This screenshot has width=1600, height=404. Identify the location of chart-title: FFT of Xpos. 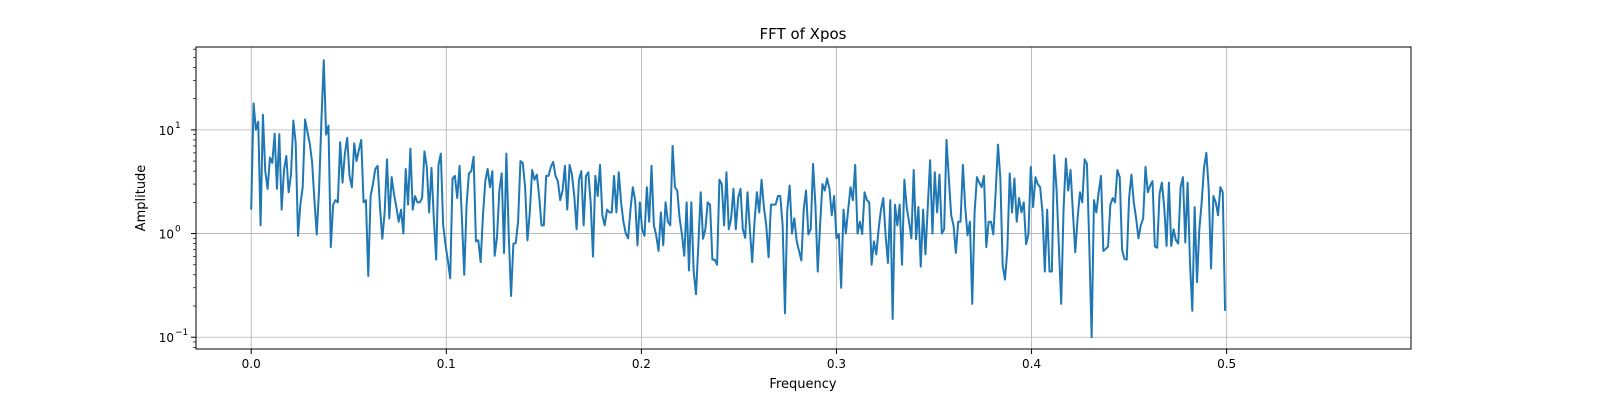
(803, 34).